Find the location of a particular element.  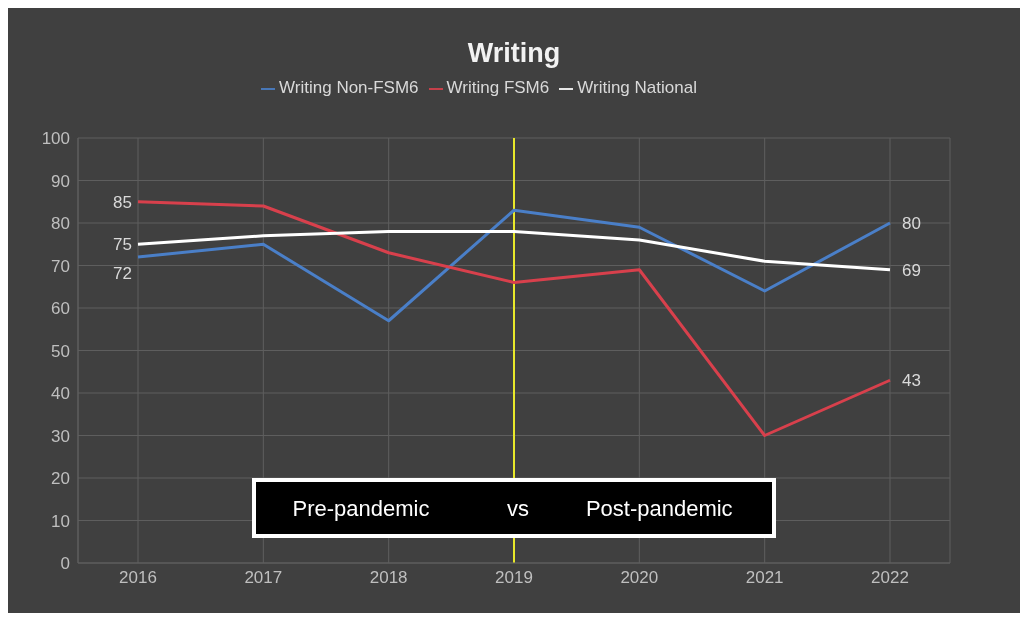

text-box: Pre-pandemic vs Post-pandemic is located at coordinates (514, 508).